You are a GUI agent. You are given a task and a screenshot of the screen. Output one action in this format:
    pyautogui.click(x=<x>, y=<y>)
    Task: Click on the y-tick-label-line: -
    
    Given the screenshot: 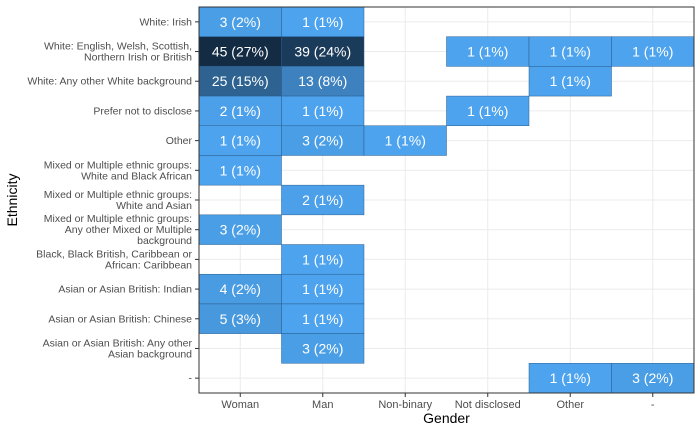 What is the action you would take?
    pyautogui.click(x=191, y=379)
    